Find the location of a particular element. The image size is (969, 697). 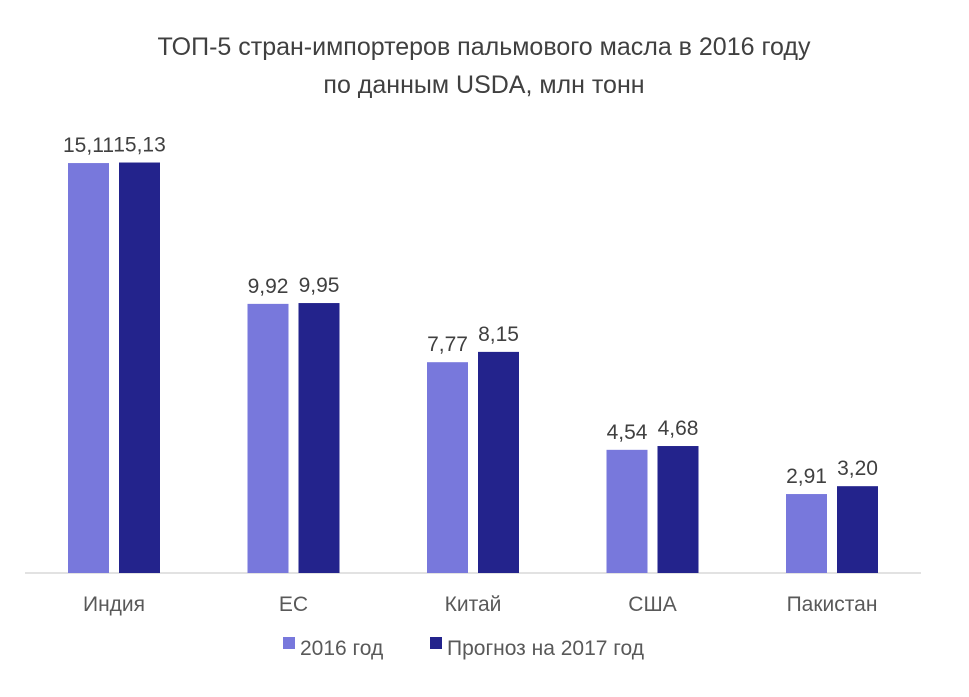

data-label: 9,95 is located at coordinates (319, 285).